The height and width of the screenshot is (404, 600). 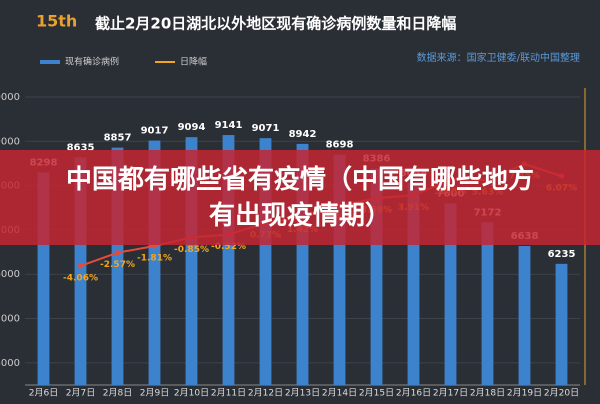 I want to click on chart-title: 截止2月20日湖北以外地区现有确诊病例数量和日降幅, so click(x=275, y=24).